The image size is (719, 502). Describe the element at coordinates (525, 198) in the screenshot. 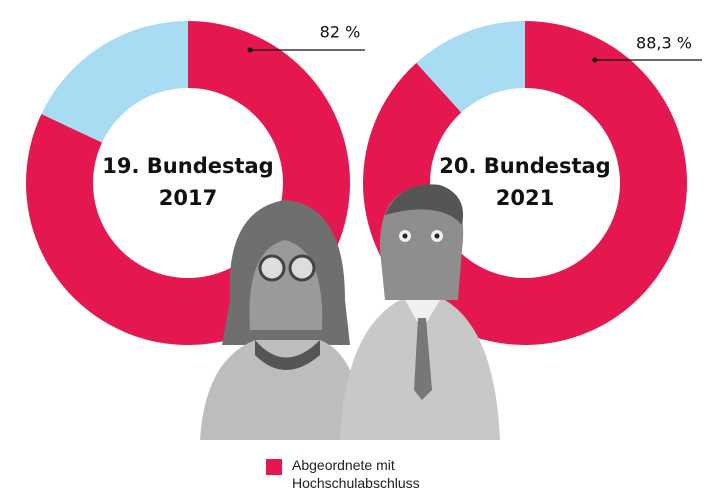

I see `center-subtitle: 2021` at that location.